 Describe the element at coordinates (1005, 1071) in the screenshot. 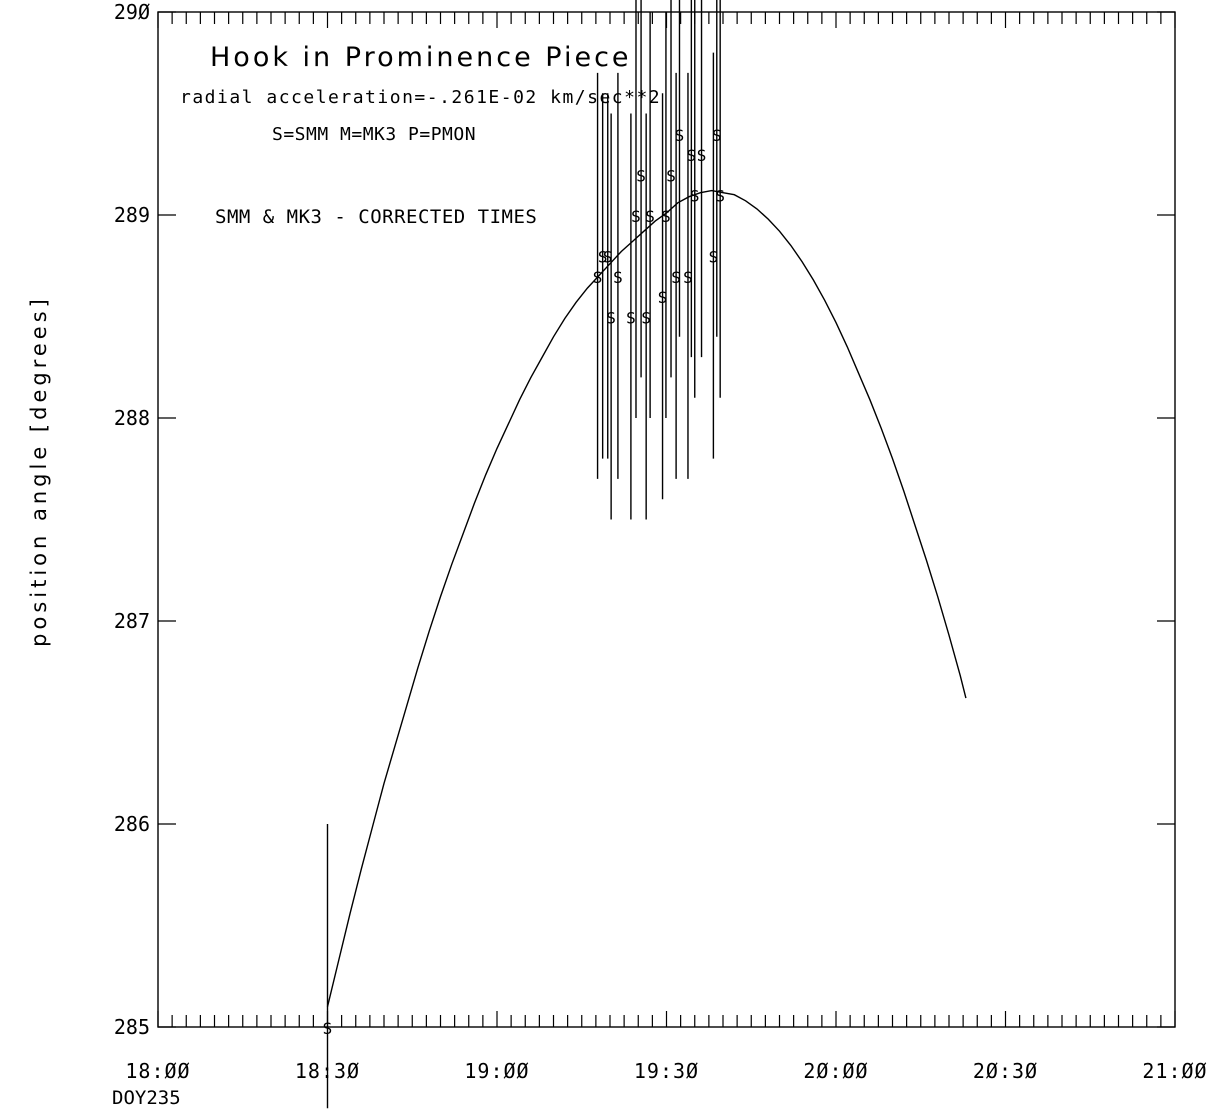

I see `x-tick-label: 2Ø:3Ø` at that location.